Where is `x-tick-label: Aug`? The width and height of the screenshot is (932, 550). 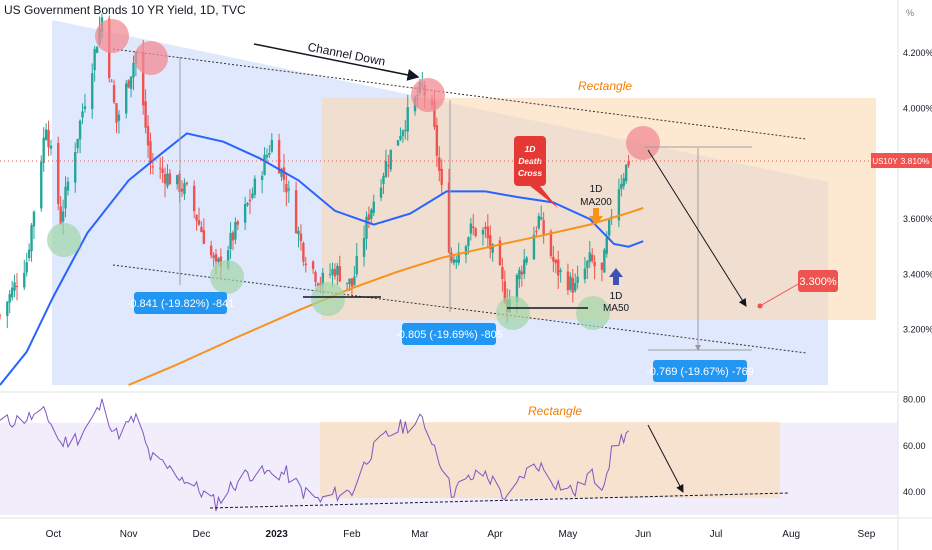 x-tick-label: Aug is located at coordinates (791, 534).